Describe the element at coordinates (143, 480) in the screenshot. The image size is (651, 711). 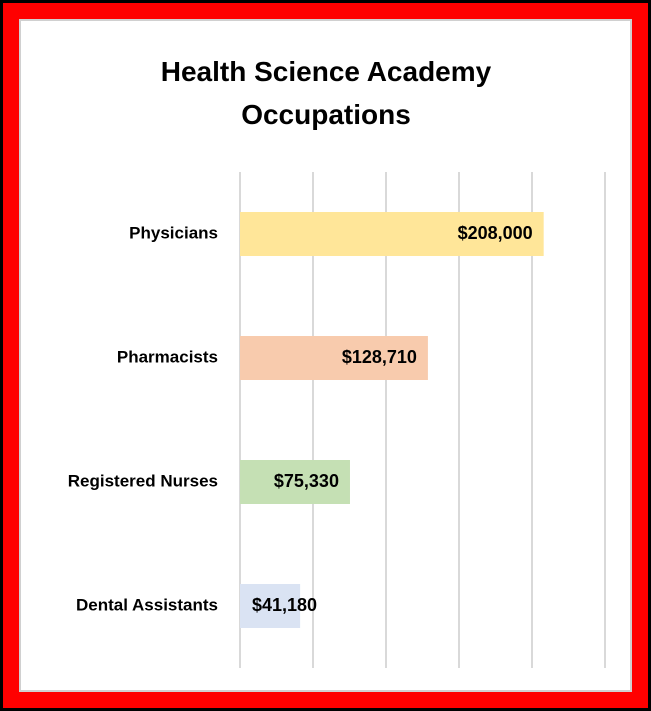
I see `y-tick-label: Registered Nurses` at that location.